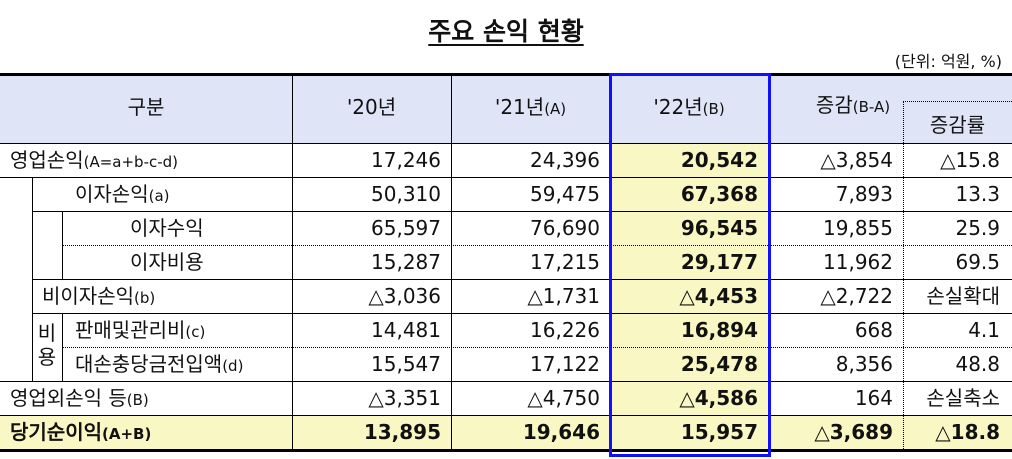 The height and width of the screenshot is (459, 1012). Describe the element at coordinates (967, 432) in the screenshot. I see `cell-rate: △18.8` at that location.